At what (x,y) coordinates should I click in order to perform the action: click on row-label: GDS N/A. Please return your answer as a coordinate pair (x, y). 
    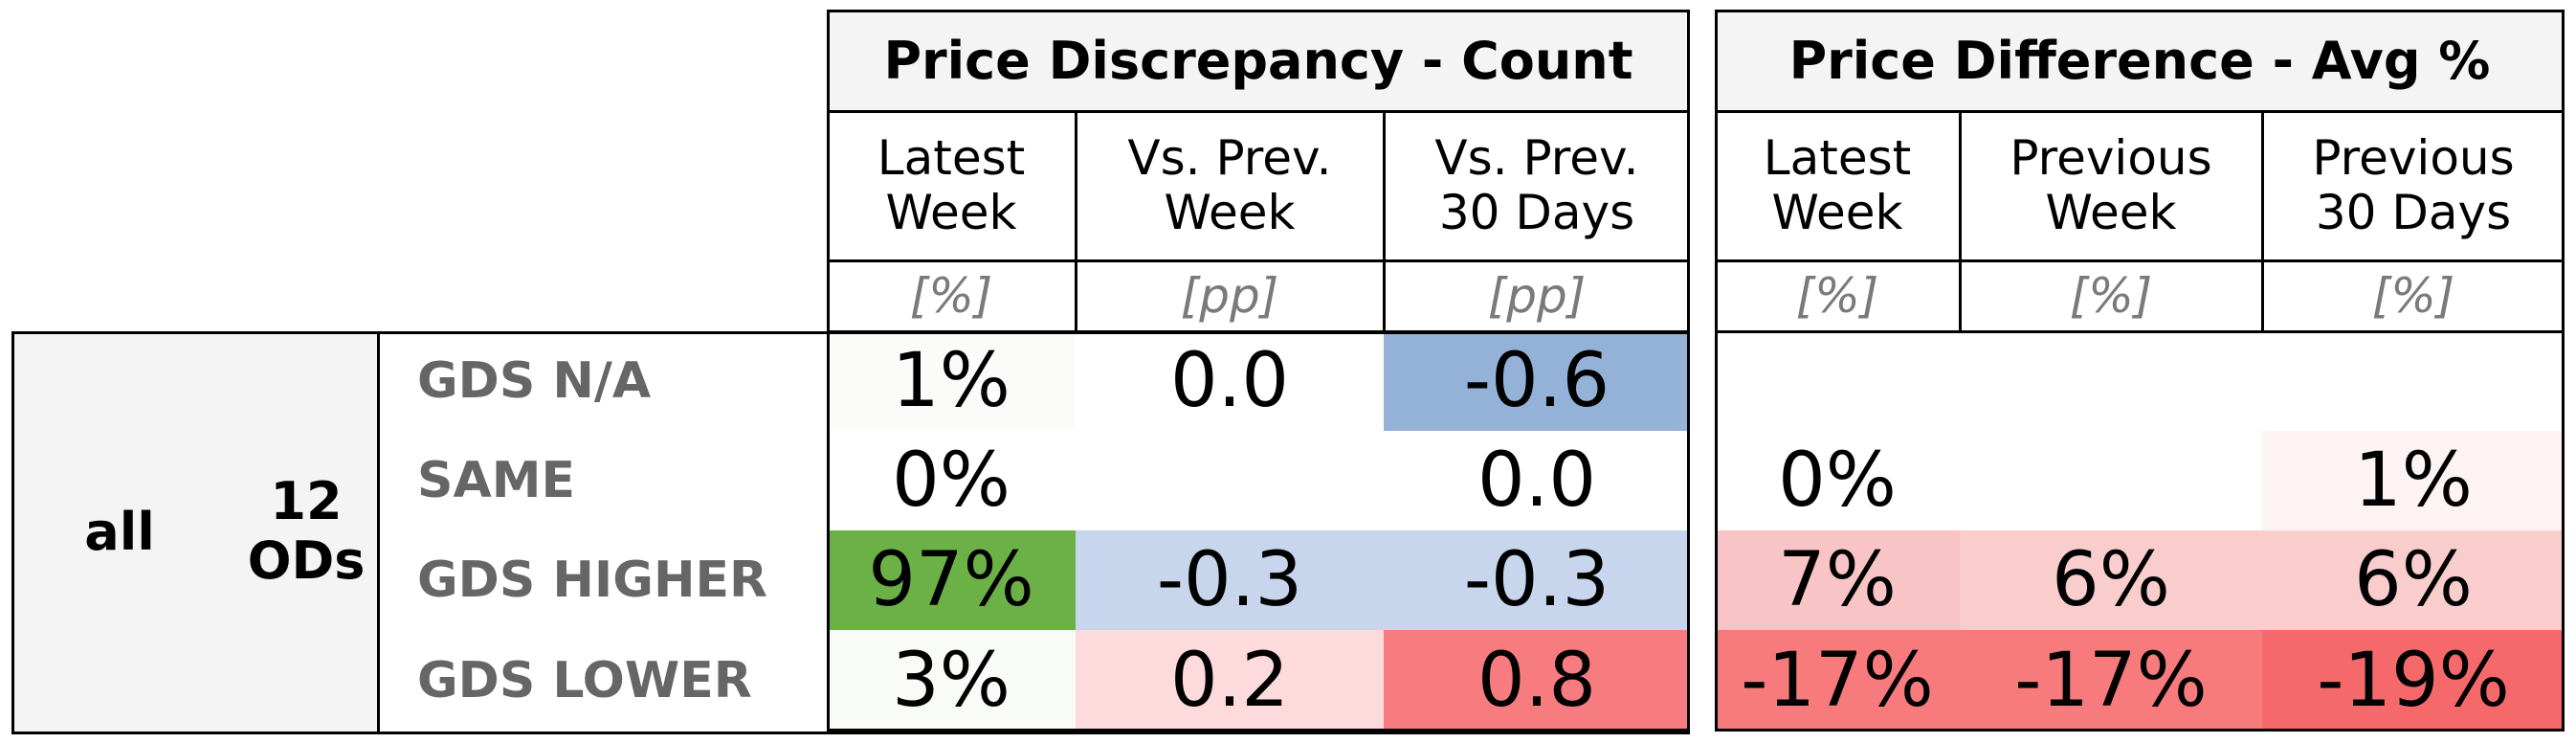
    Looking at the image, I should click on (534, 381).